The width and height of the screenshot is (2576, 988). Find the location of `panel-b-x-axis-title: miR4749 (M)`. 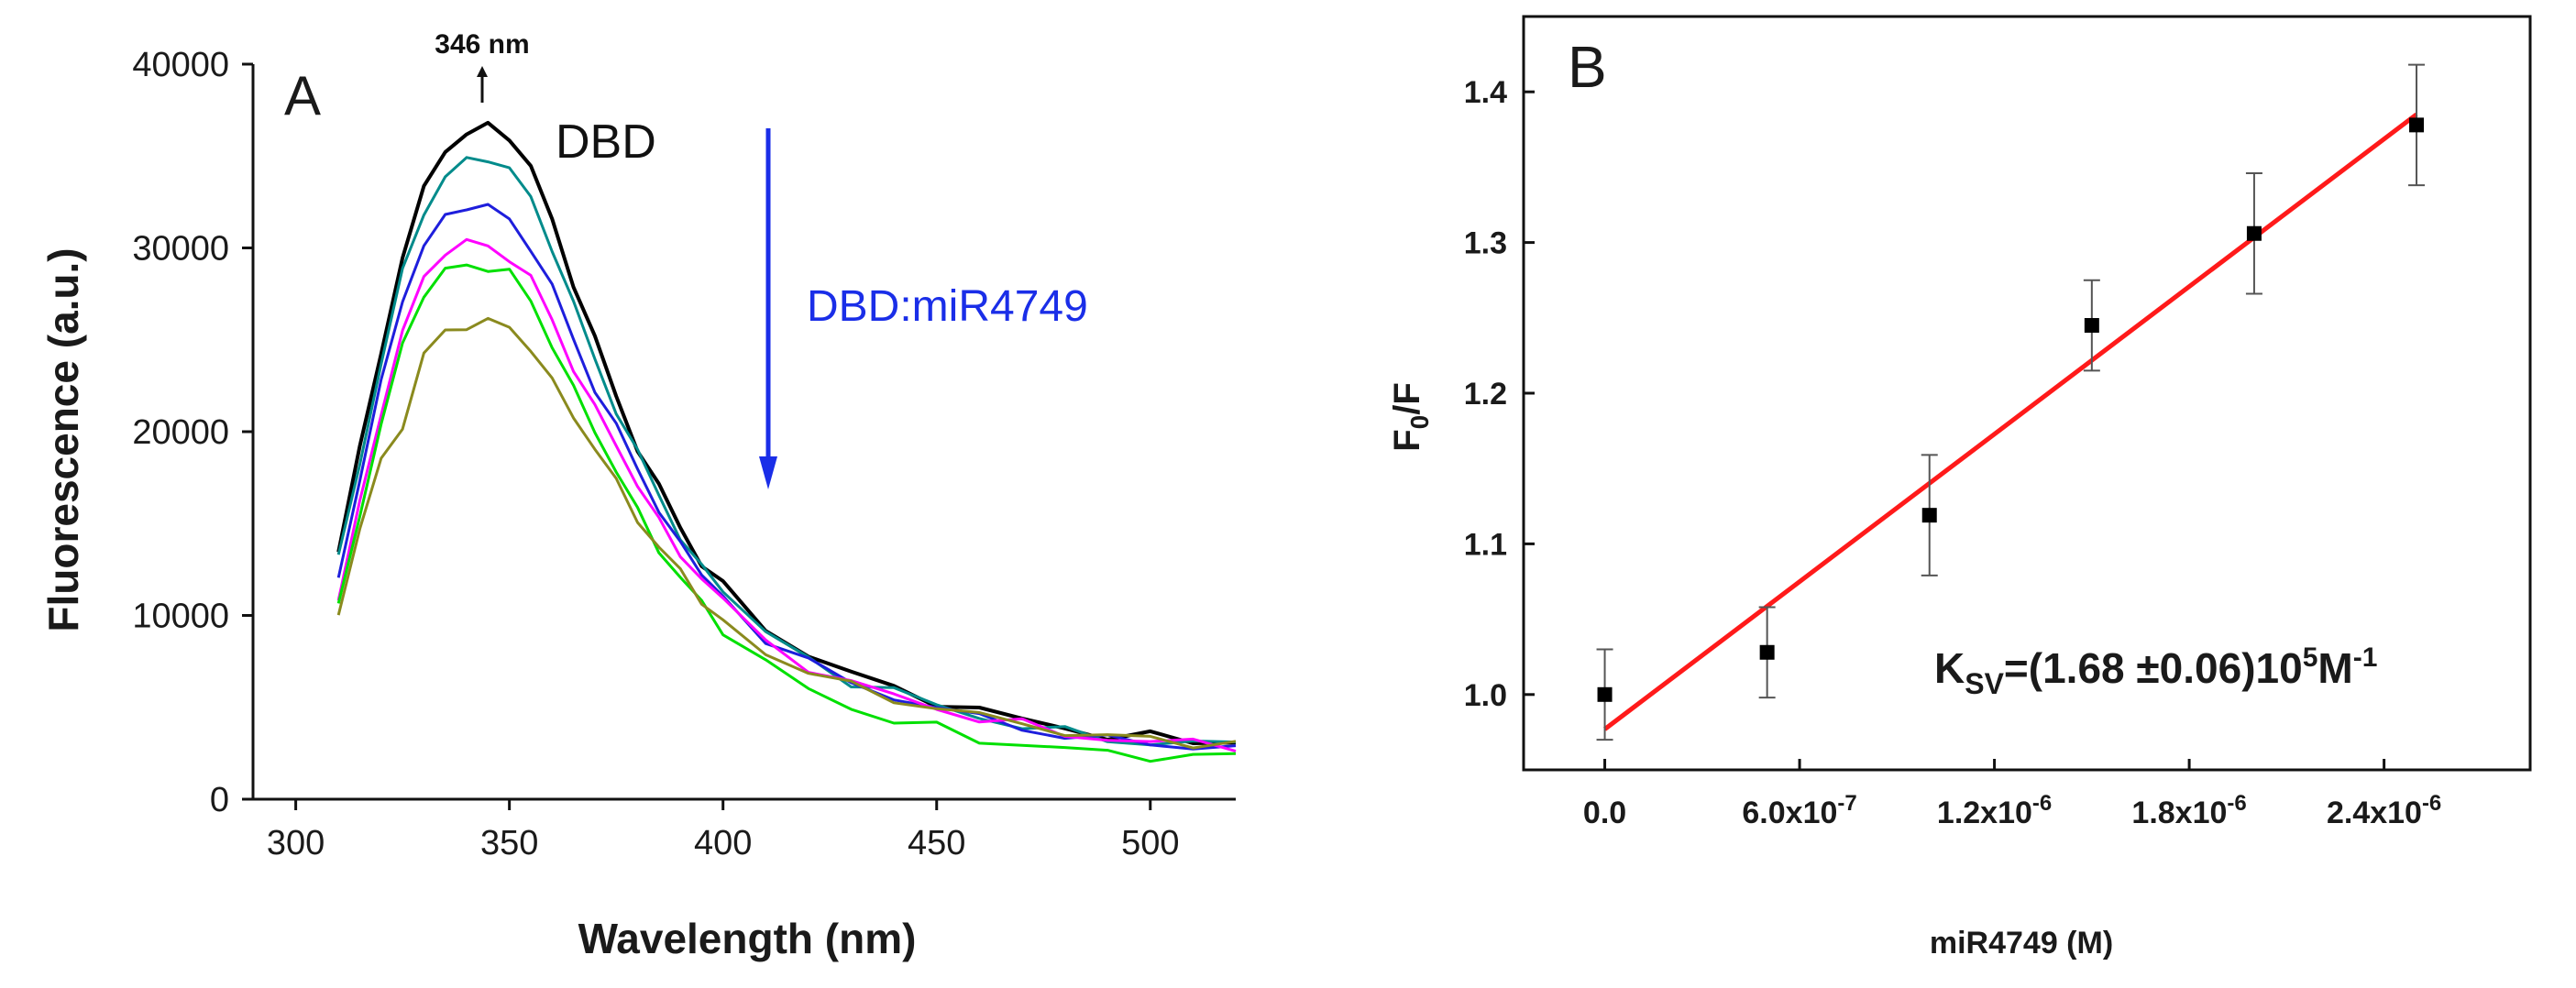

panel-b-x-axis-title: miR4749 (M) is located at coordinates (2022, 944).